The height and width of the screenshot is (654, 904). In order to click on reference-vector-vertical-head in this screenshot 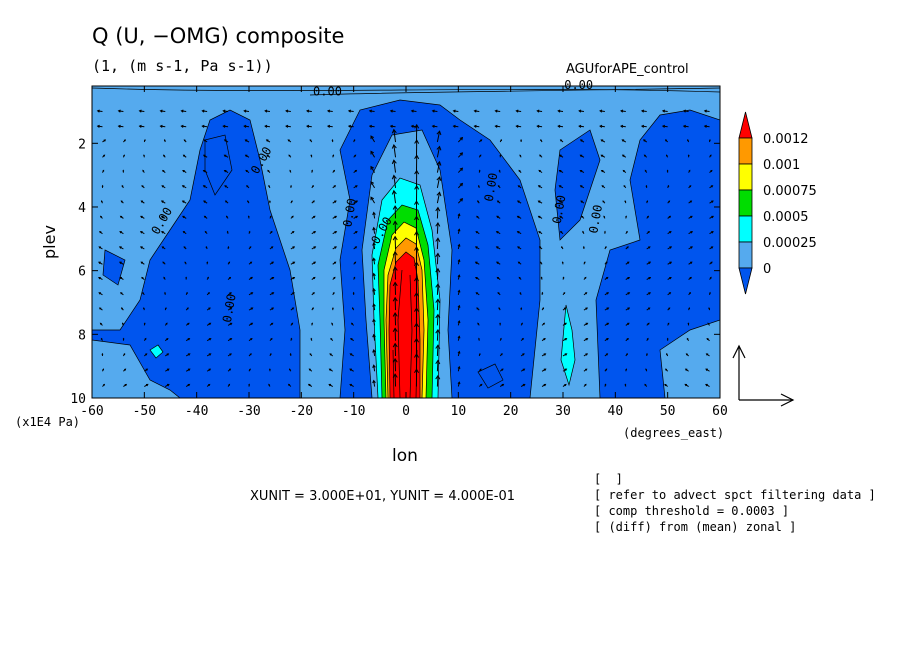, I will do `click(739, 351)`.